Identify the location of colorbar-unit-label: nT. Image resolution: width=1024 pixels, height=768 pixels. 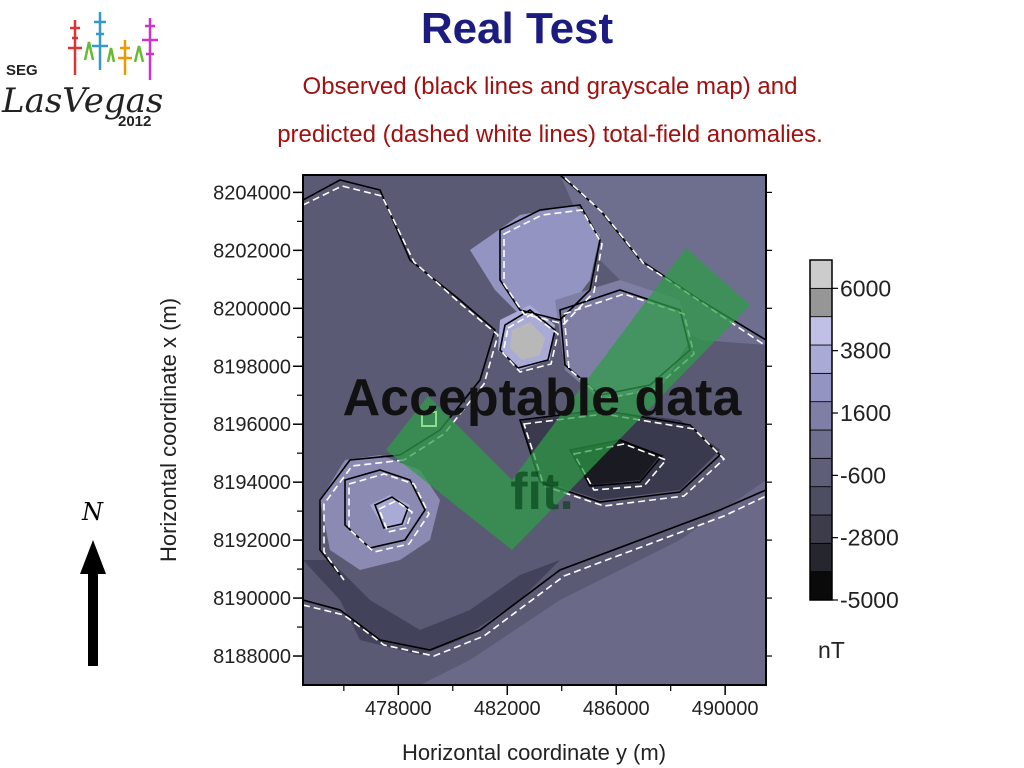
(831, 650).